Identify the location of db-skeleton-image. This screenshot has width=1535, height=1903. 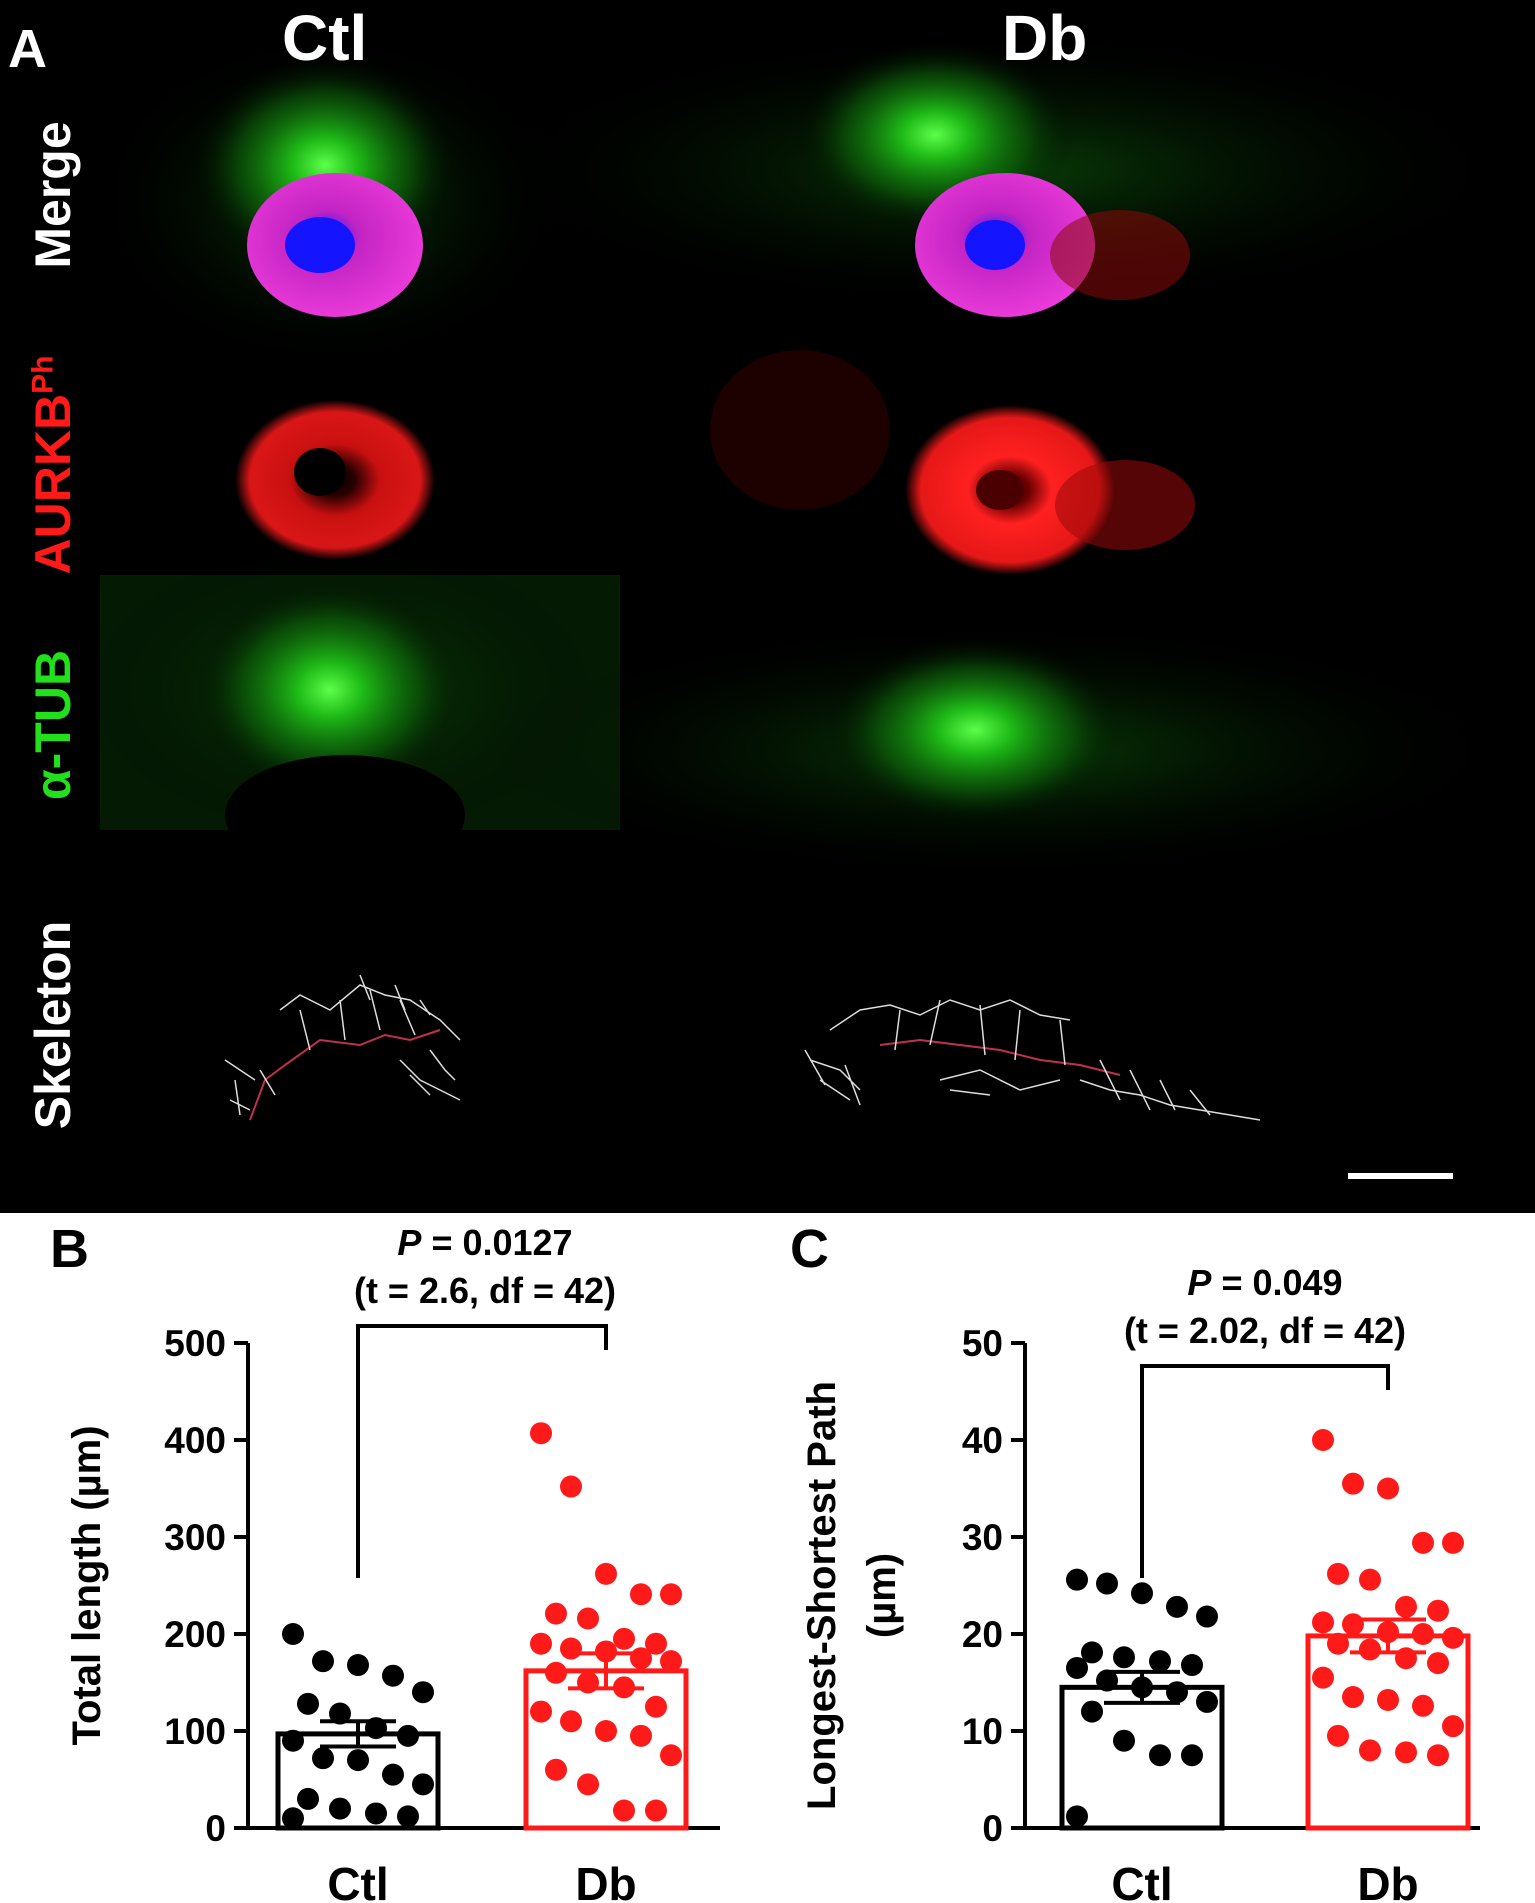
(1032, 1060).